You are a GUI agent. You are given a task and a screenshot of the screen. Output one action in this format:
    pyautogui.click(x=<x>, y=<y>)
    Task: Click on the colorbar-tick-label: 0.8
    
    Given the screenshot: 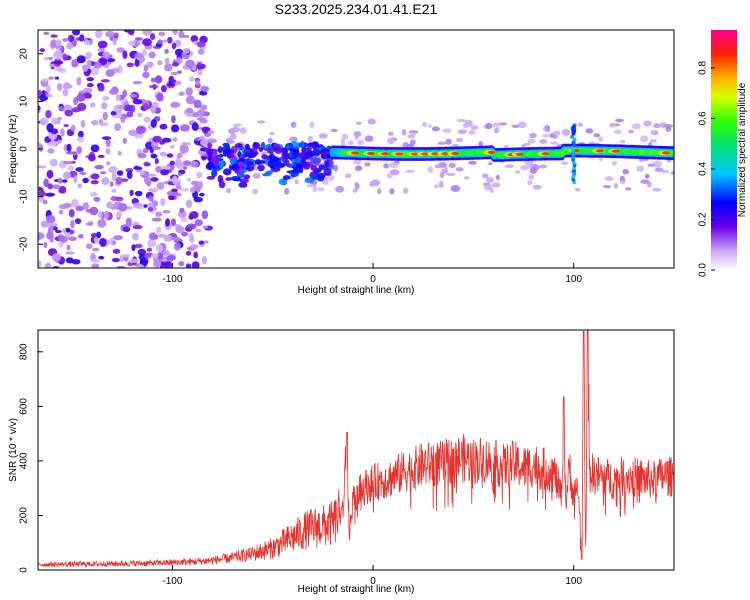 What is the action you would take?
    pyautogui.click(x=703, y=68)
    